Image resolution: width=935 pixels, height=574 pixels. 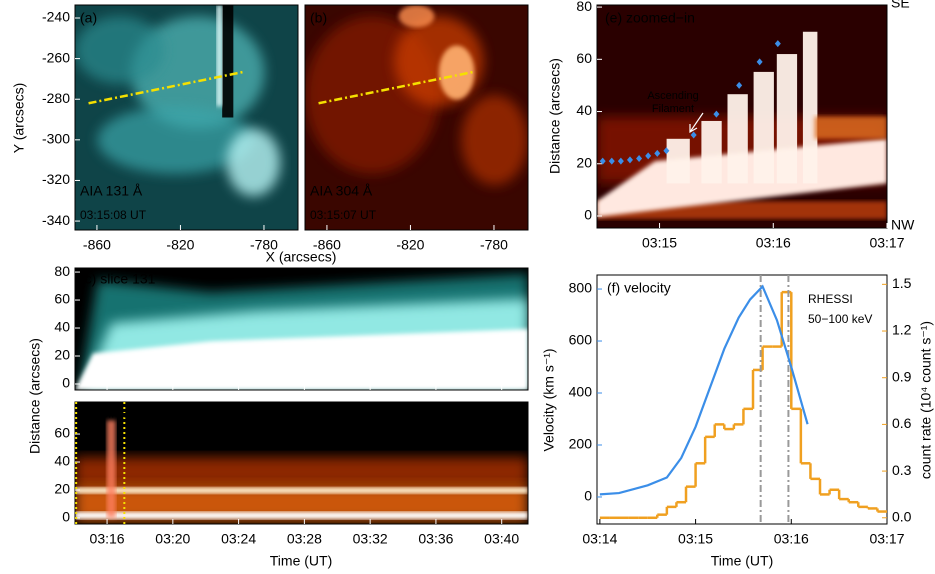 I want to click on x-tick-label: 03:17, so click(x=886, y=539).